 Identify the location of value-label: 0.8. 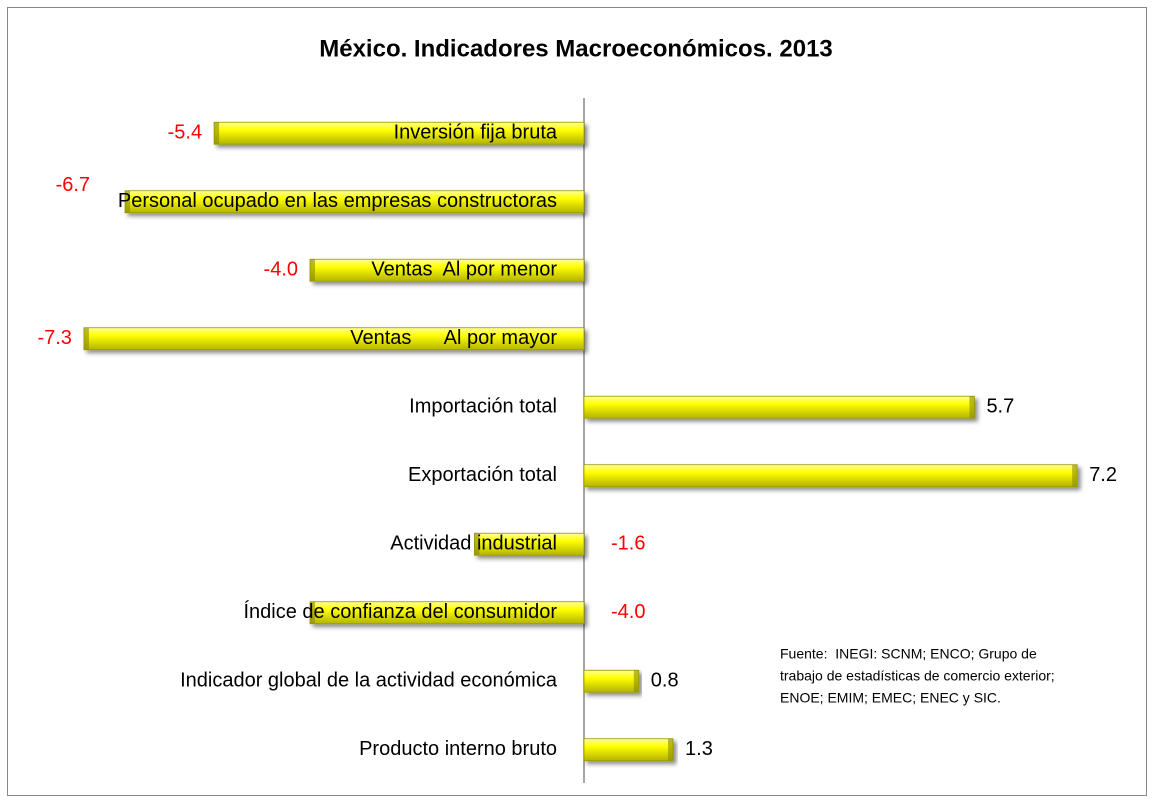
(665, 681).